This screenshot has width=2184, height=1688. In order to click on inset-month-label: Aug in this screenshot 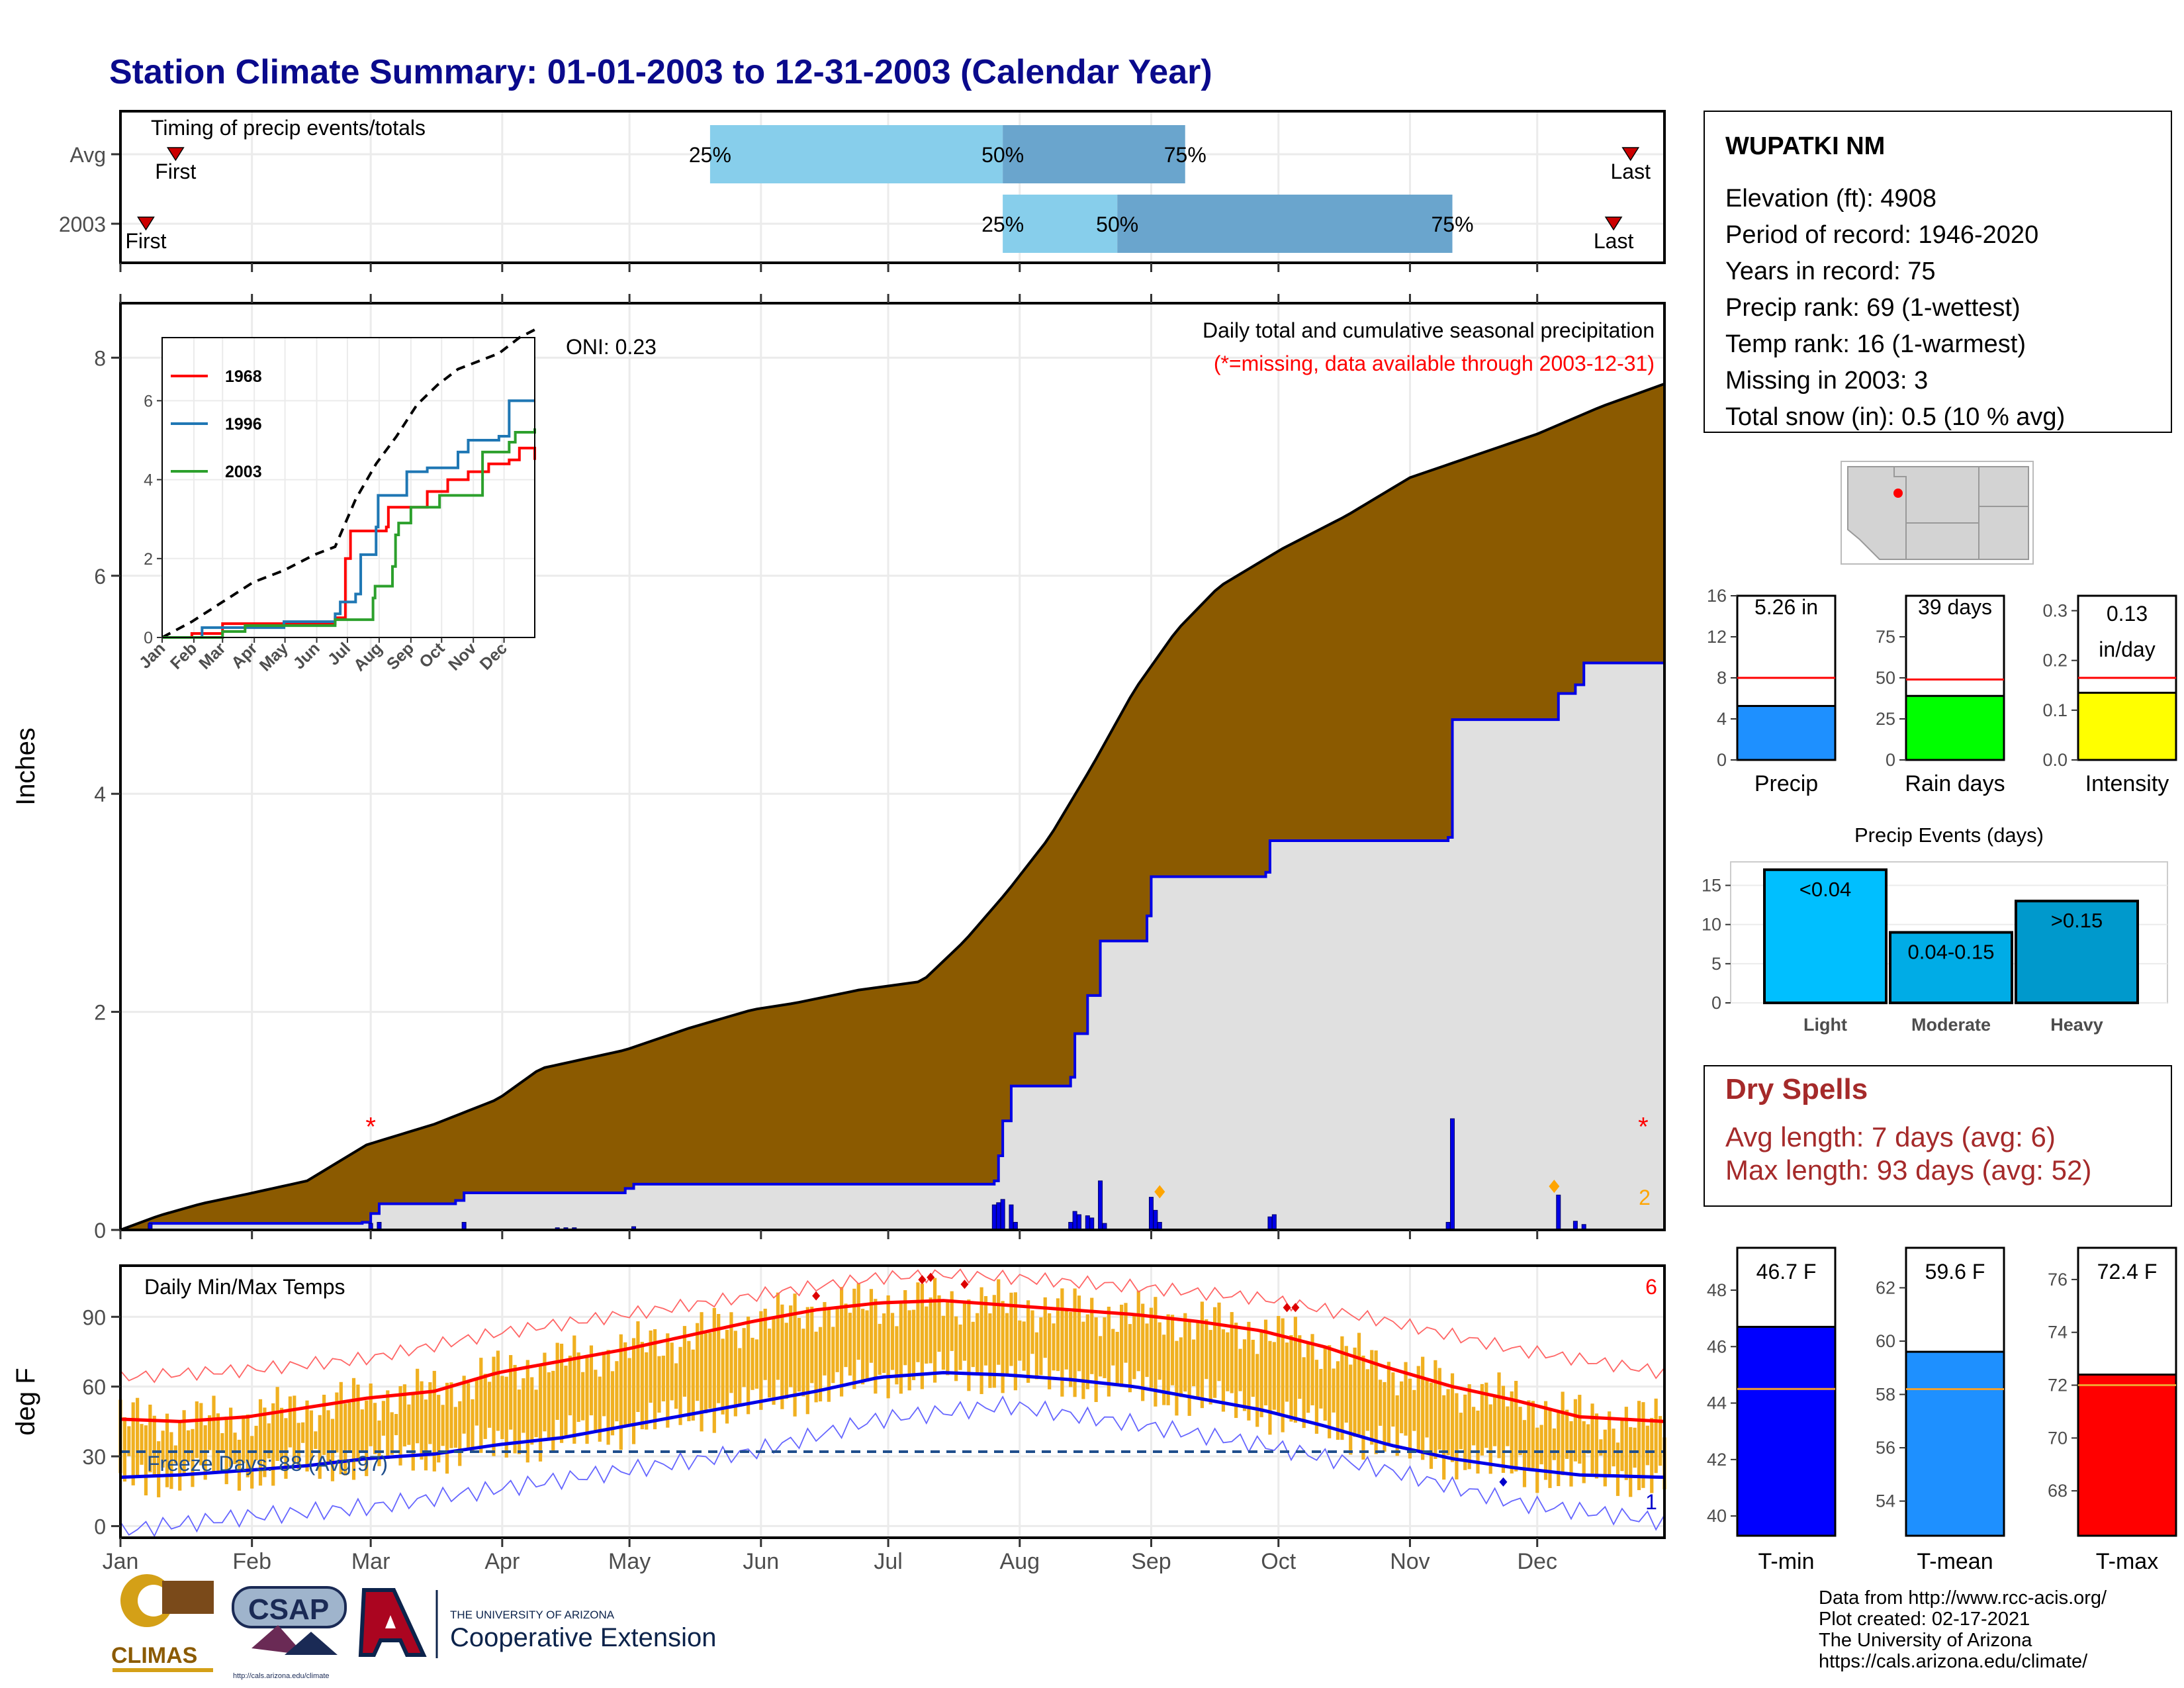, I will do `click(368, 657)`.